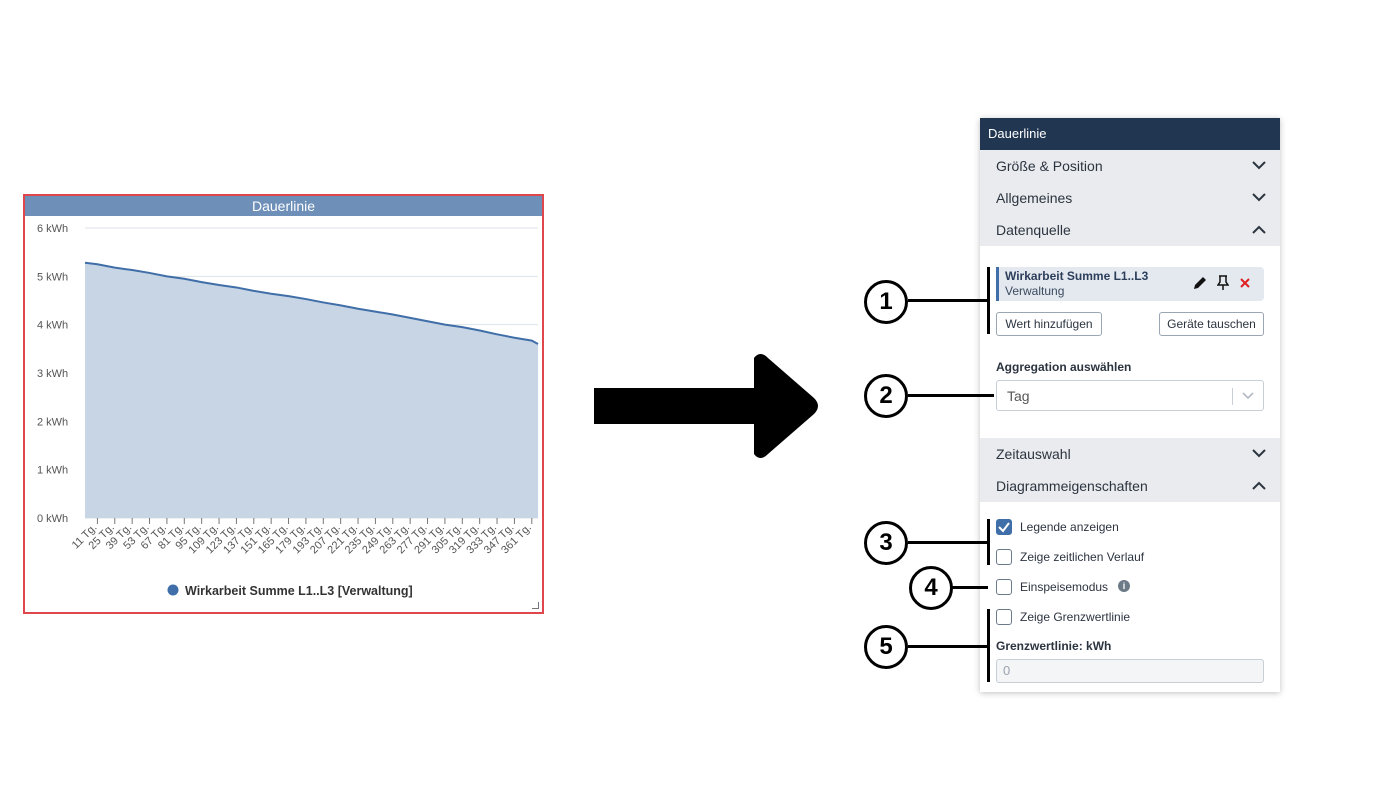 The width and height of the screenshot is (1398, 811). I want to click on add-value-button: Wert hinzufügen, so click(1049, 324).